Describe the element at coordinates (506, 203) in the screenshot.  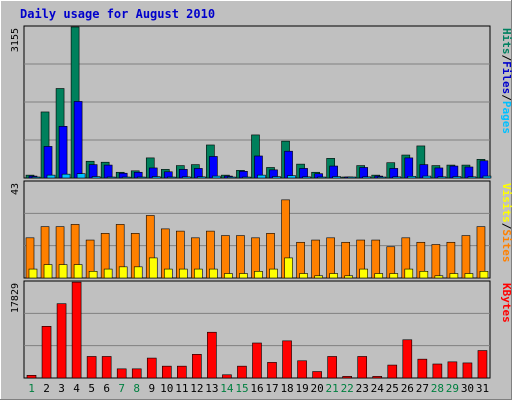
I see `legend-part-visits-0: Visits` at that location.